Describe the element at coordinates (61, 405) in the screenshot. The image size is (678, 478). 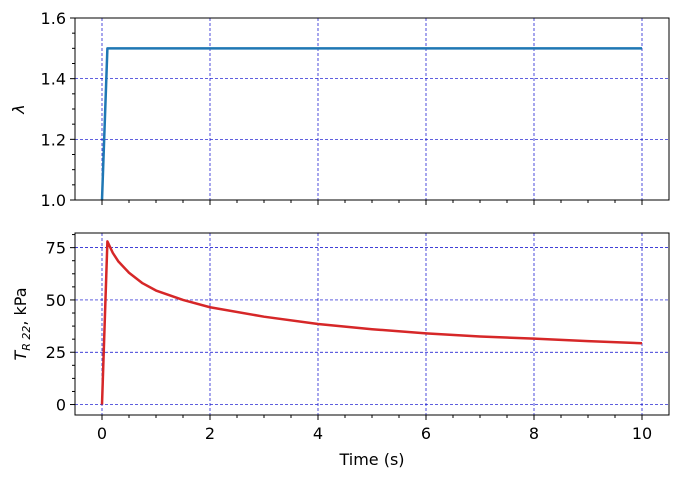
I see `y-tick-label: 0` at that location.